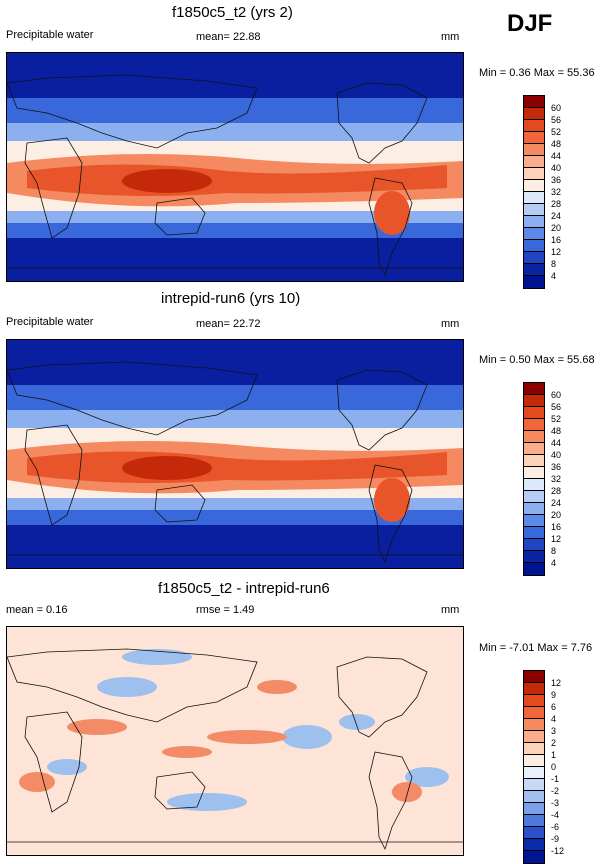 Image resolution: width=611 pixels, height=864 pixels. What do you see at coordinates (534, 192) in the screenshot?
I see `panel-1-colorbar` at bounding box center [534, 192].